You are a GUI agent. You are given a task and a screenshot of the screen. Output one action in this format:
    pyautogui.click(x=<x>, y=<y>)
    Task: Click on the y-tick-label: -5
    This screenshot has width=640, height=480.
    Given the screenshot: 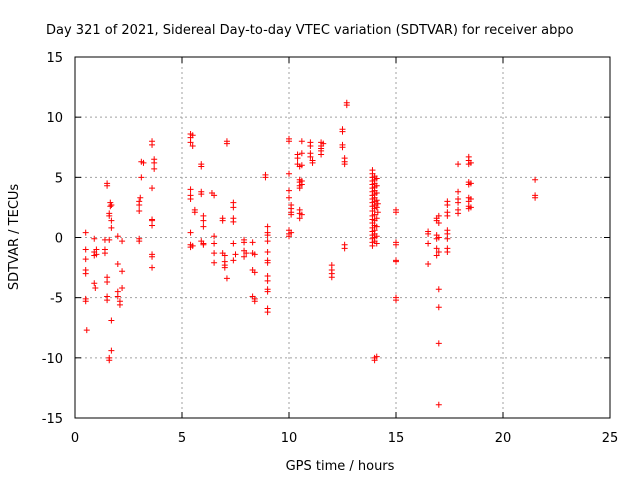 What is the action you would take?
    pyautogui.click(x=56, y=299)
    